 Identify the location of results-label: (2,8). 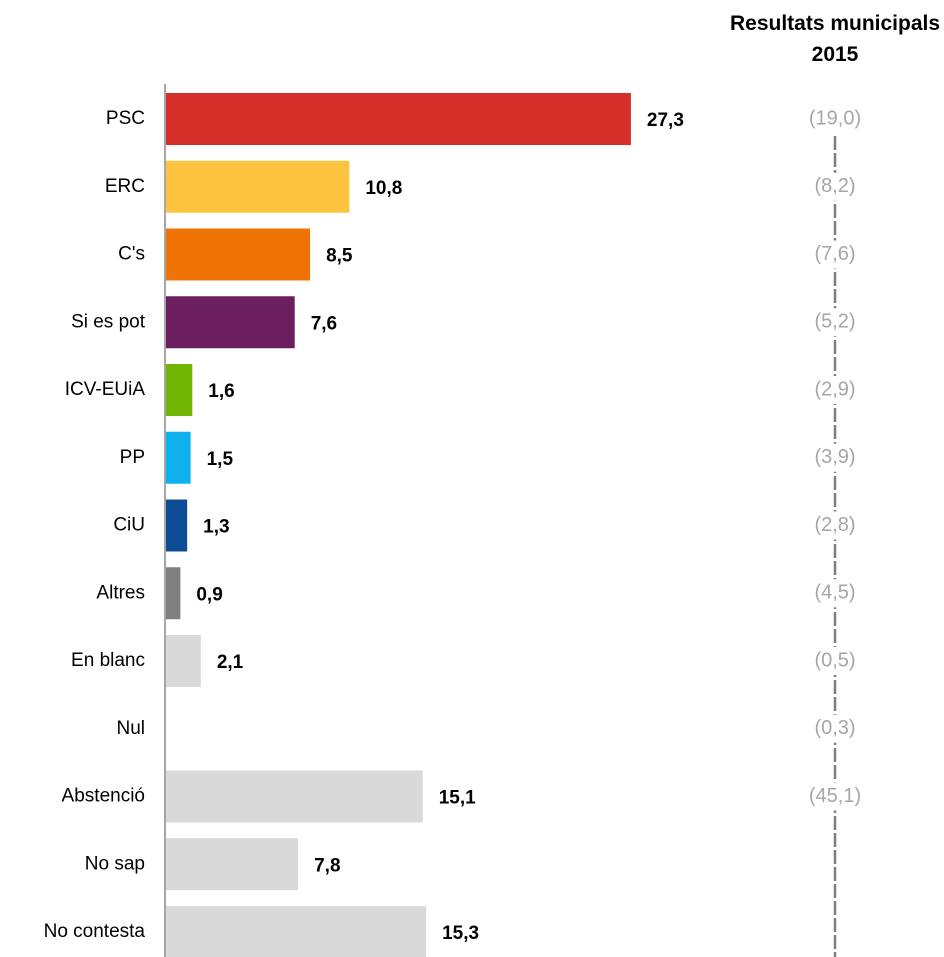
(834, 525).